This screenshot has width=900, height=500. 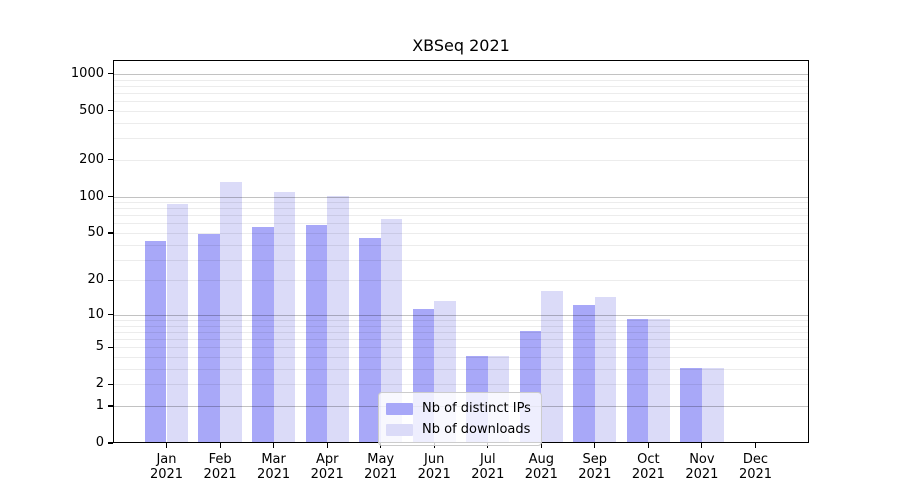 I want to click on bar-nb-of-downloads-sep-2021, so click(x=605, y=369).